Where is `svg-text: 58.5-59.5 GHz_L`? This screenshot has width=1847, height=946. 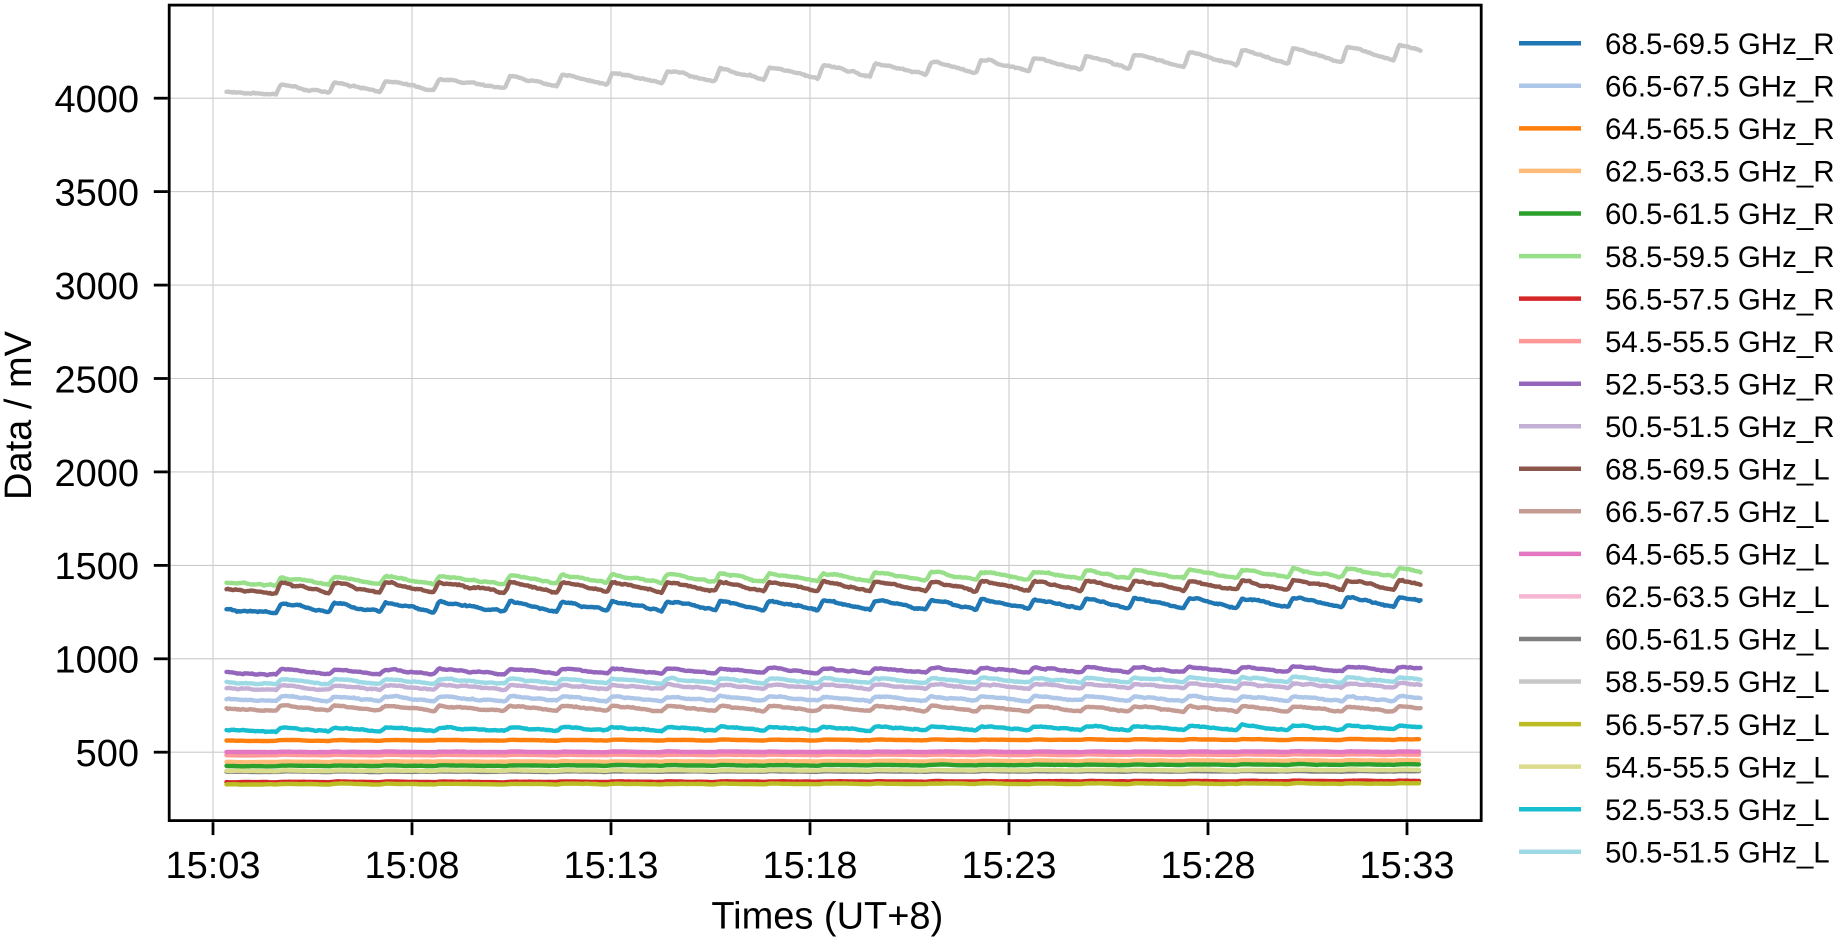 svg-text: 58.5-59.5 GHz_L is located at coordinates (1717, 682).